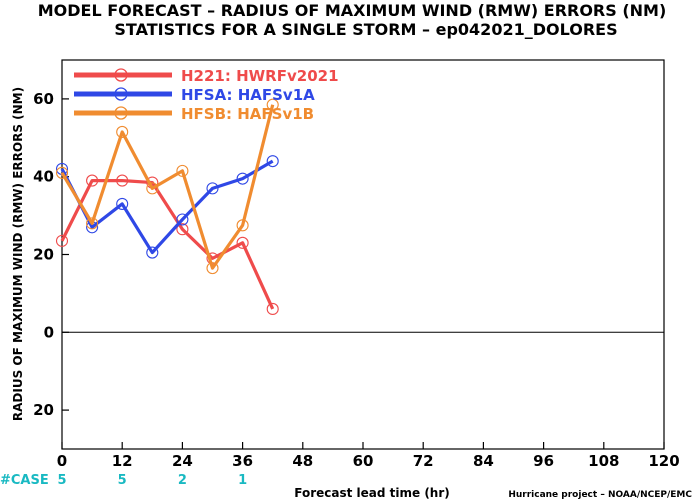  What do you see at coordinates (247, 114) in the screenshot?
I see `legend-label: HFSB: HAFSv1B` at bounding box center [247, 114].